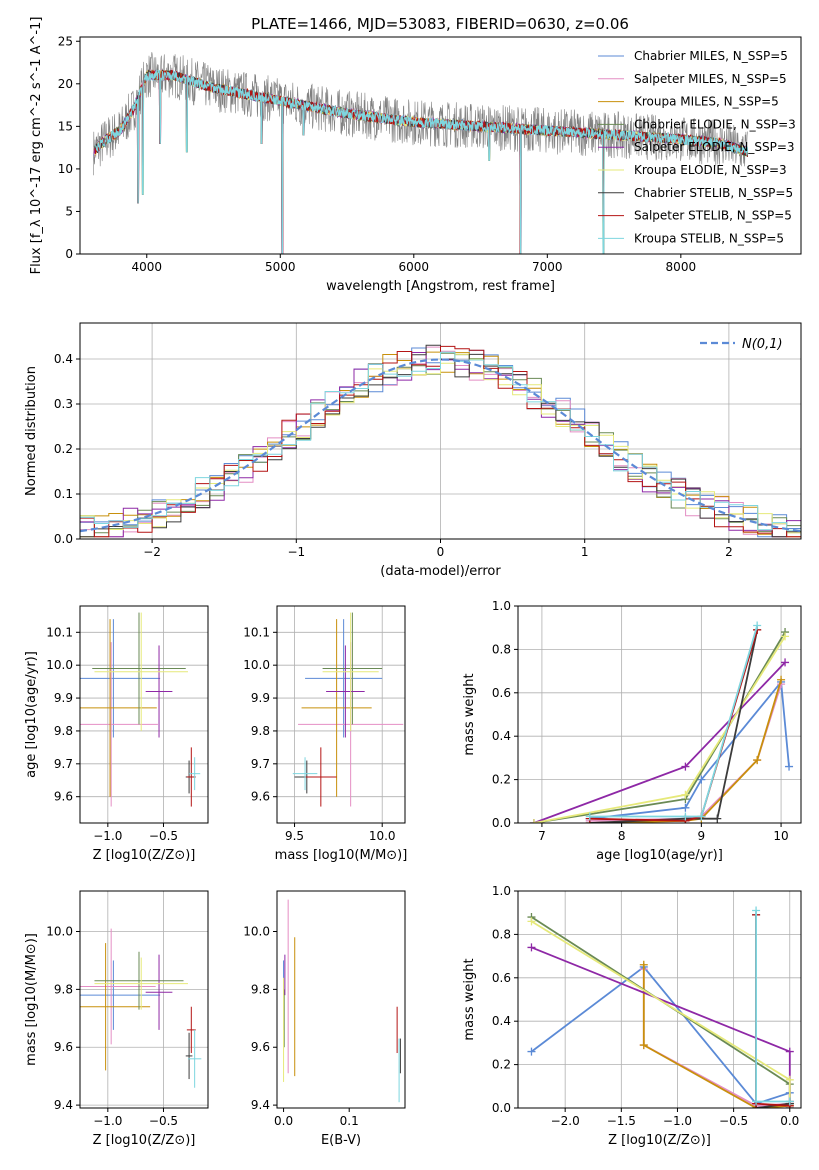 The image size is (819, 1170). Describe the element at coordinates (341, 855) in the screenshot. I see `x-axis-label: mass [log10(M/M⊙)]` at that location.